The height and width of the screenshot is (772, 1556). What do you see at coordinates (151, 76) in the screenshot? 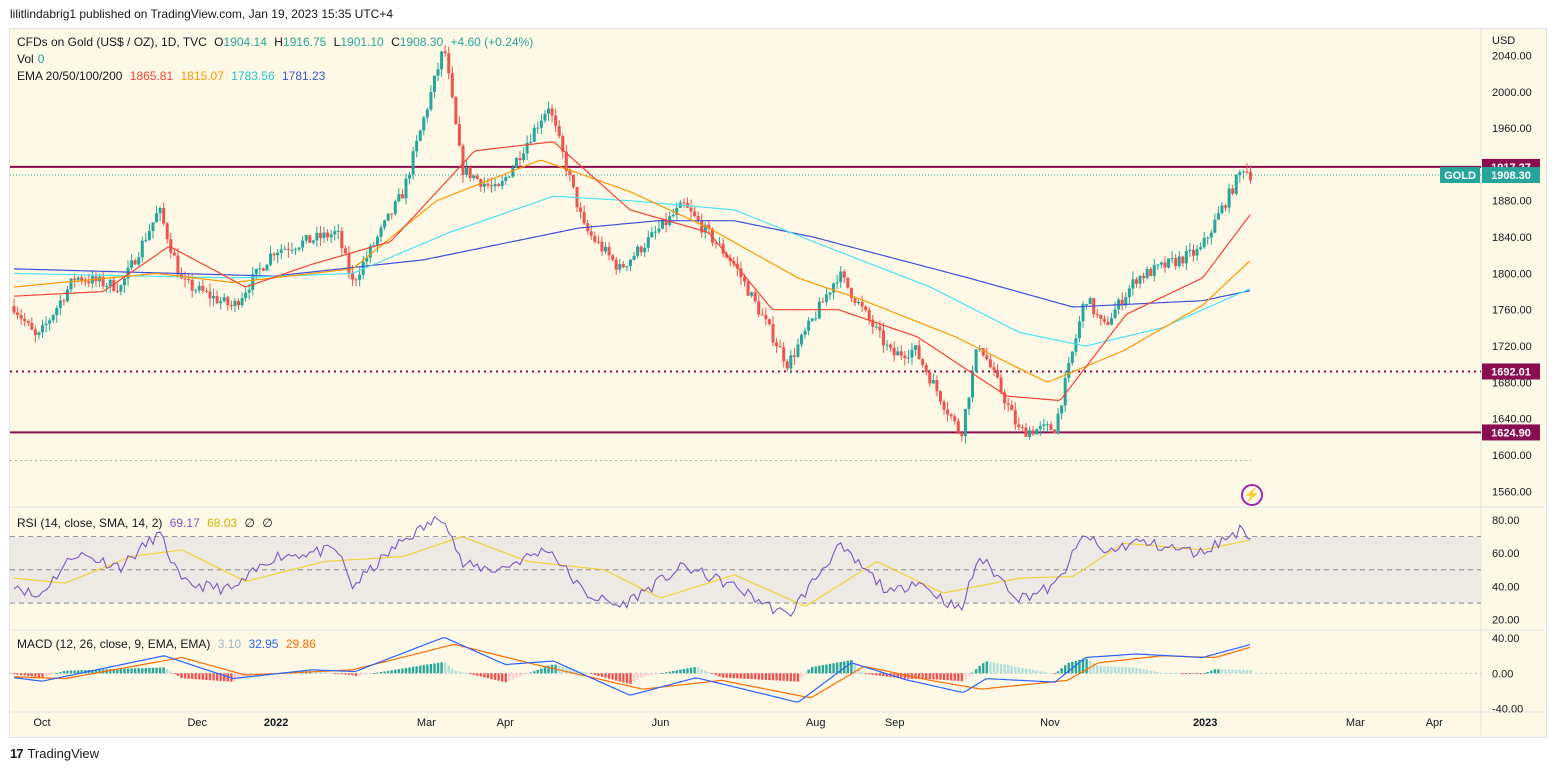
I see `ema20-value: 1865.81` at bounding box center [151, 76].